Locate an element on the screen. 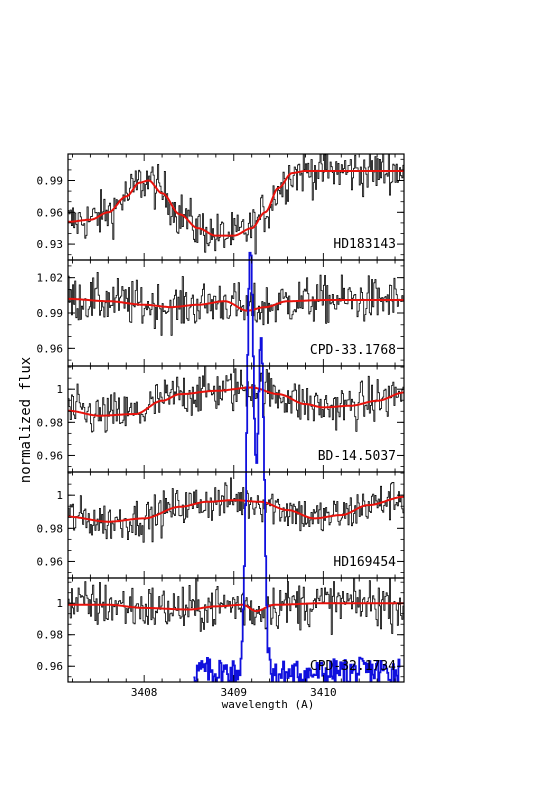 This screenshot has width=545, height=786. panel-4-ytick-label: 0.96 is located at coordinates (50, 561).